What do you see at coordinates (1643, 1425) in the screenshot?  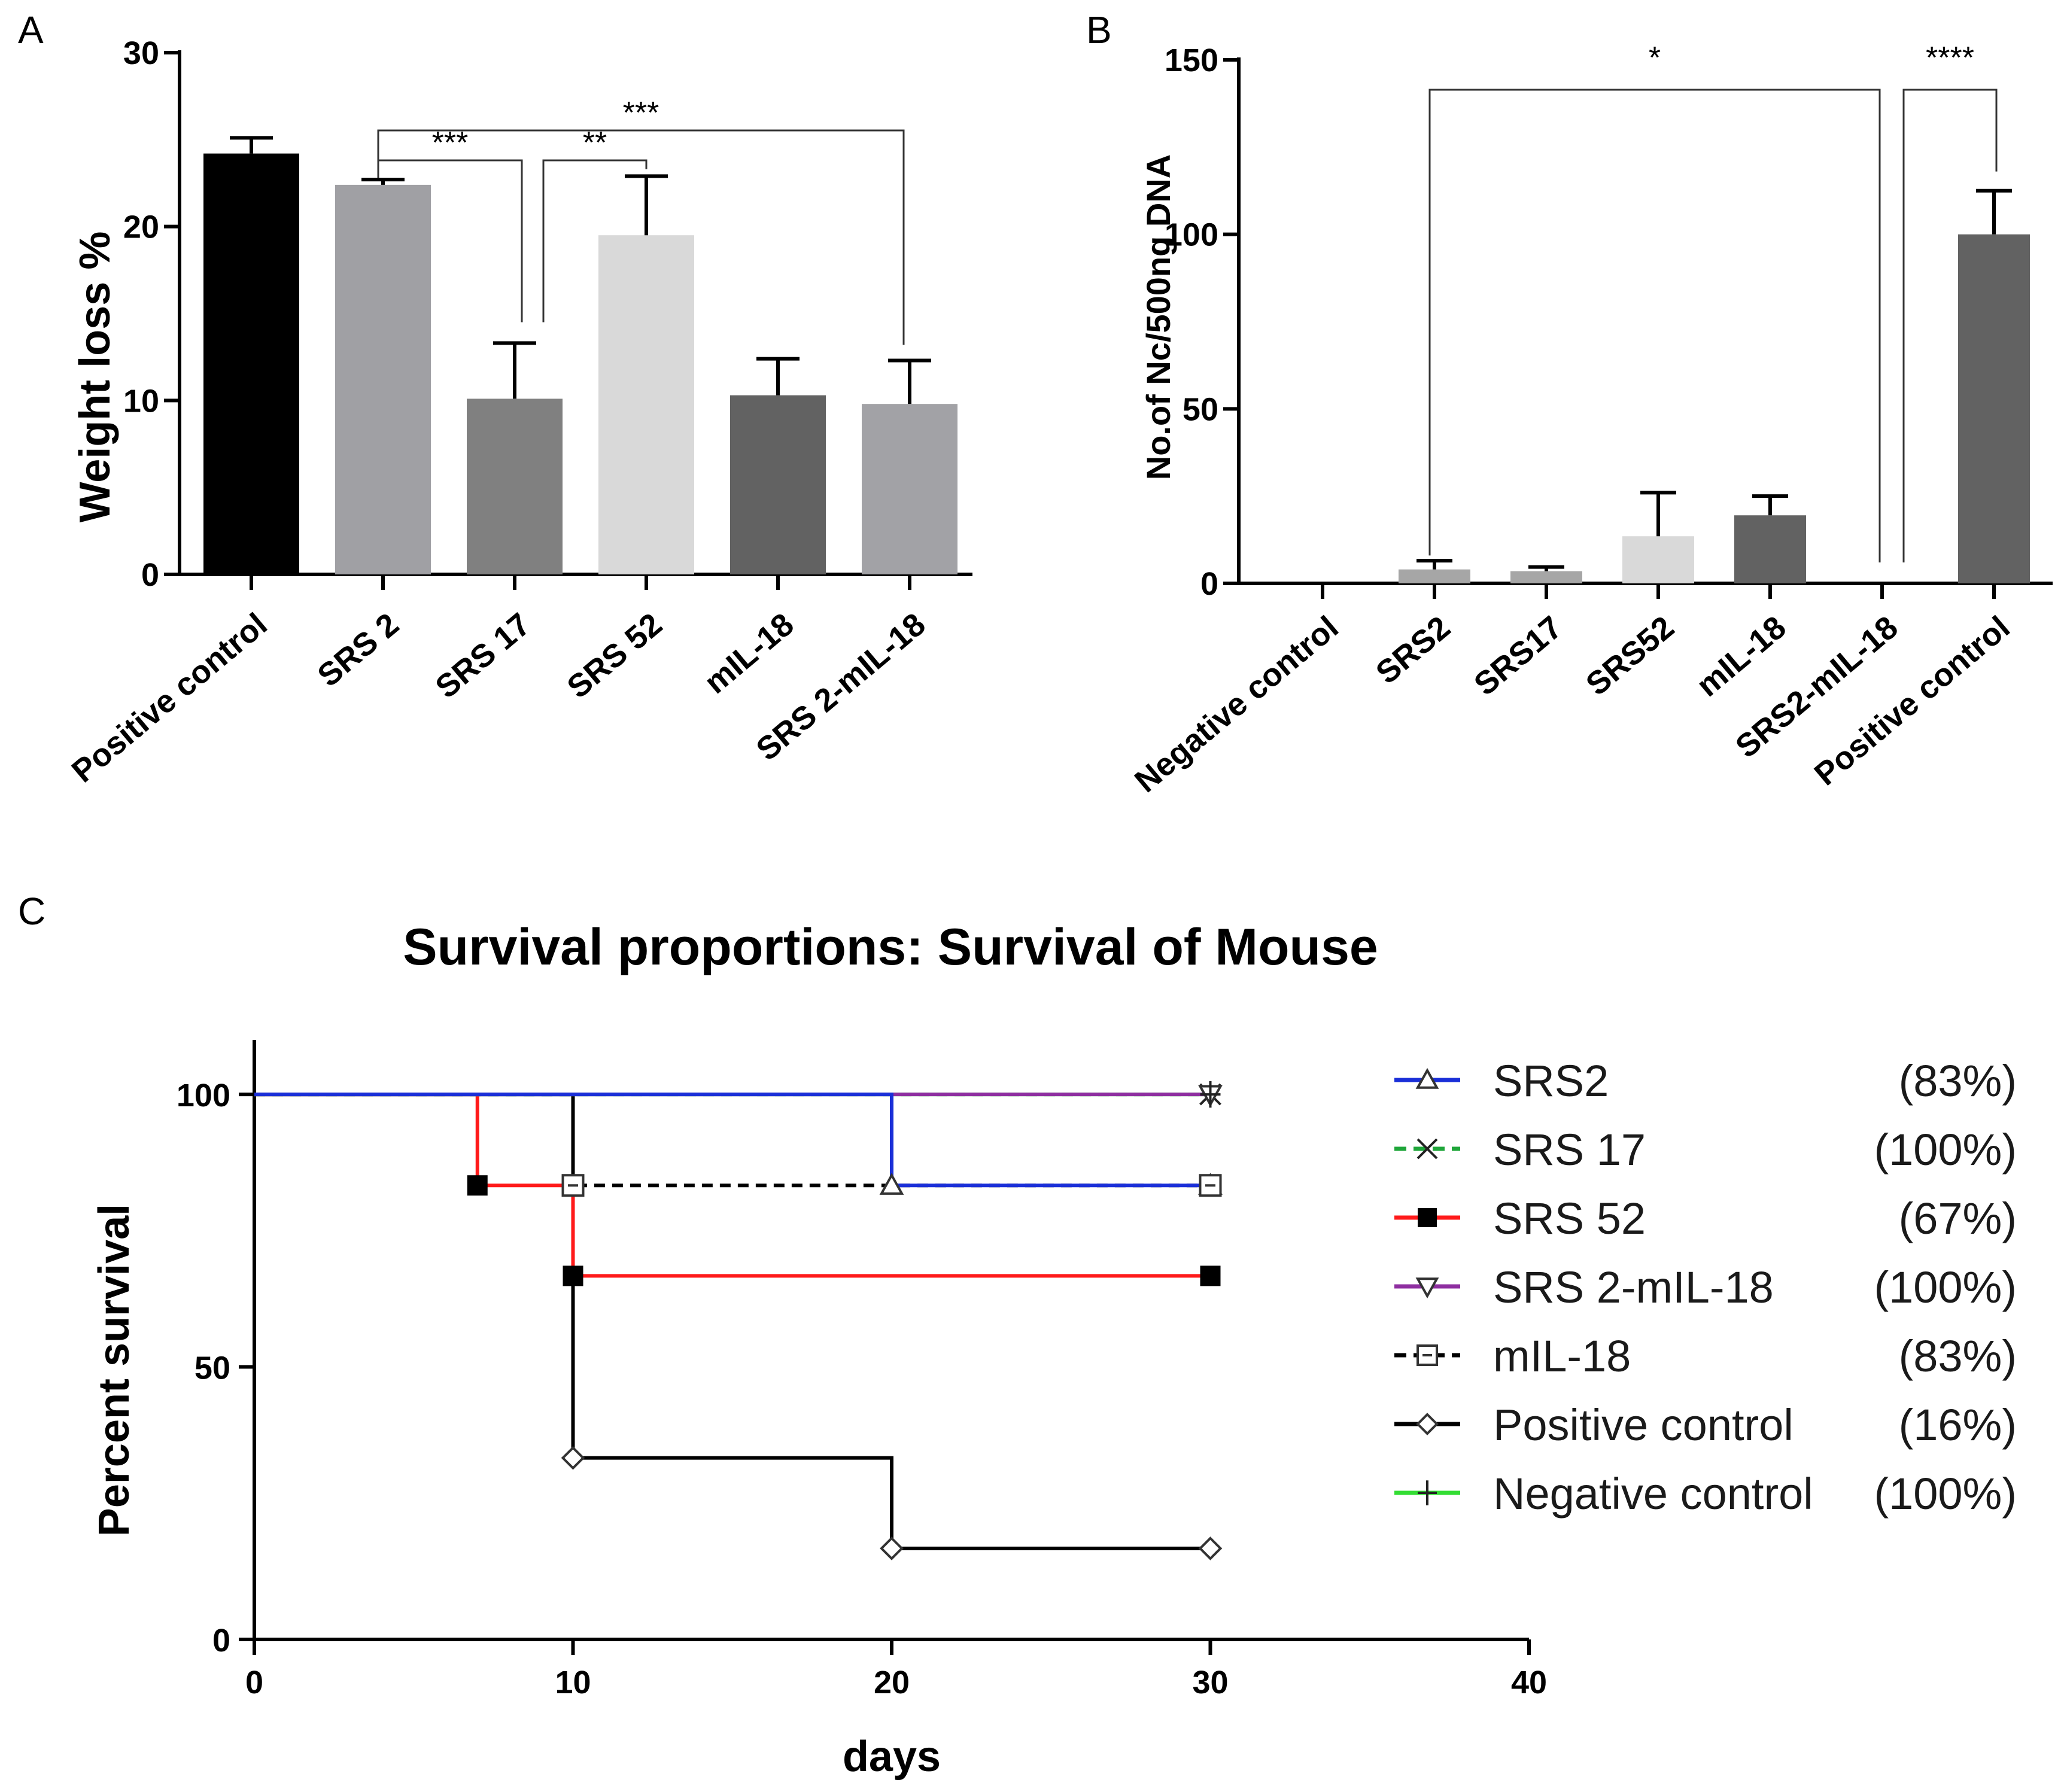 I see `legend-label-positive-control: Positive control` at bounding box center [1643, 1425].